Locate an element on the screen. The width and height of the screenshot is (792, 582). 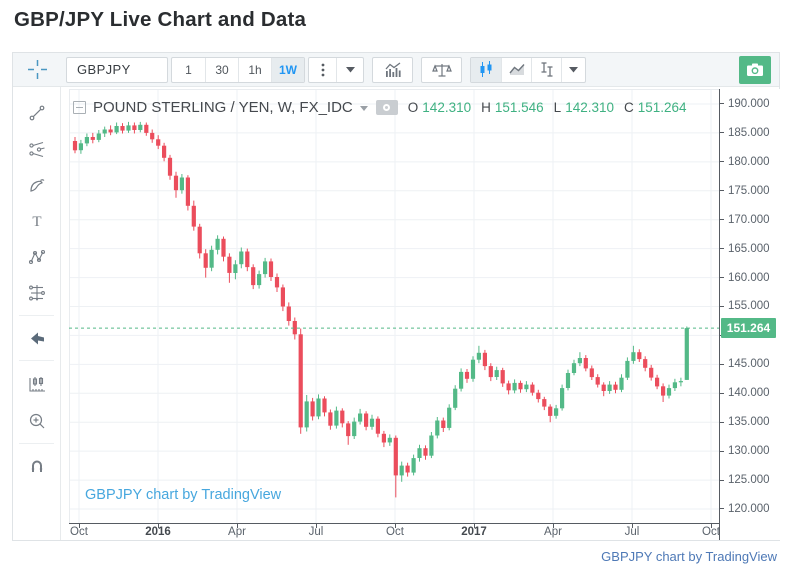
interval-button-30m: 30 is located at coordinates (221, 69).